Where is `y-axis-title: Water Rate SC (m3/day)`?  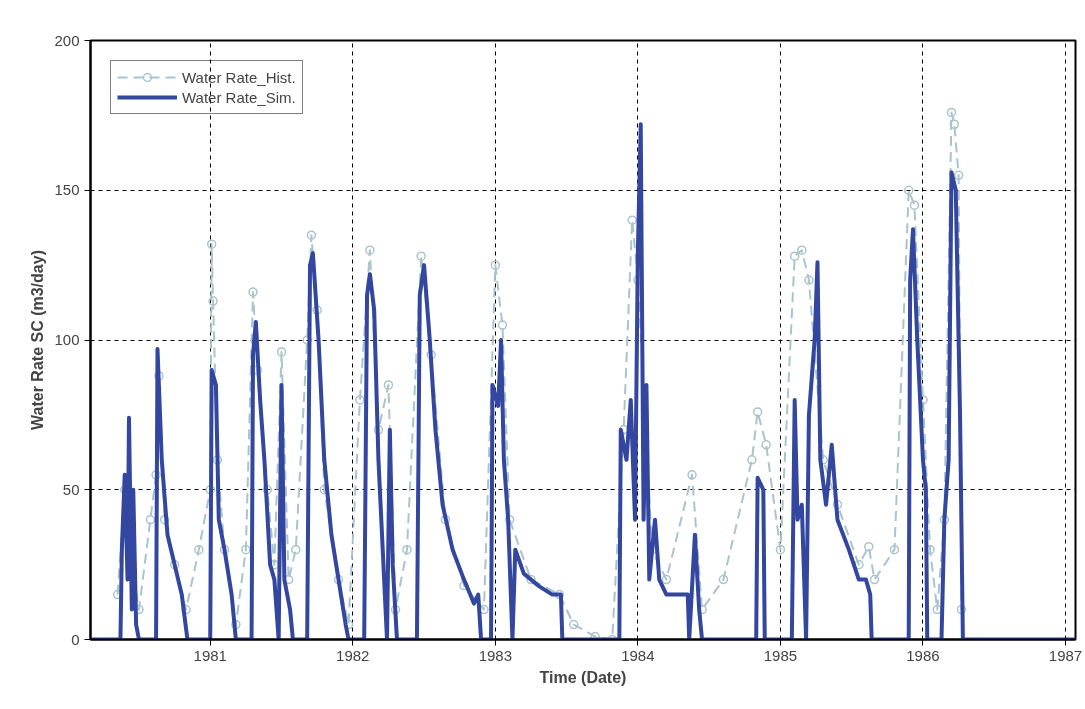 y-axis-title: Water Rate SC (m3/day) is located at coordinates (38, 340).